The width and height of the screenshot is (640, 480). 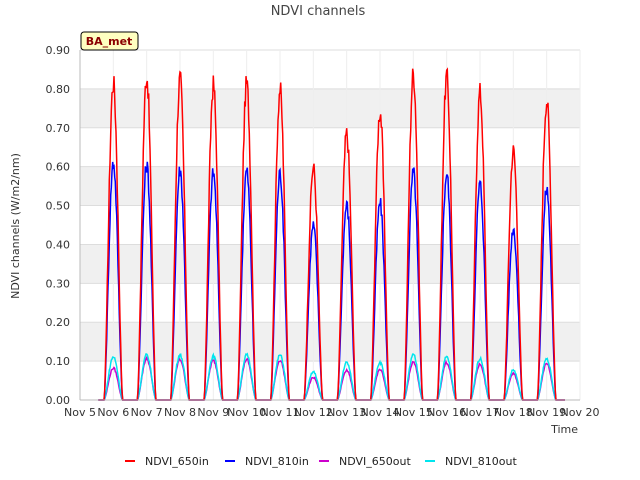 I want to click on y-tick-label: 0.70, so click(x=58, y=128).